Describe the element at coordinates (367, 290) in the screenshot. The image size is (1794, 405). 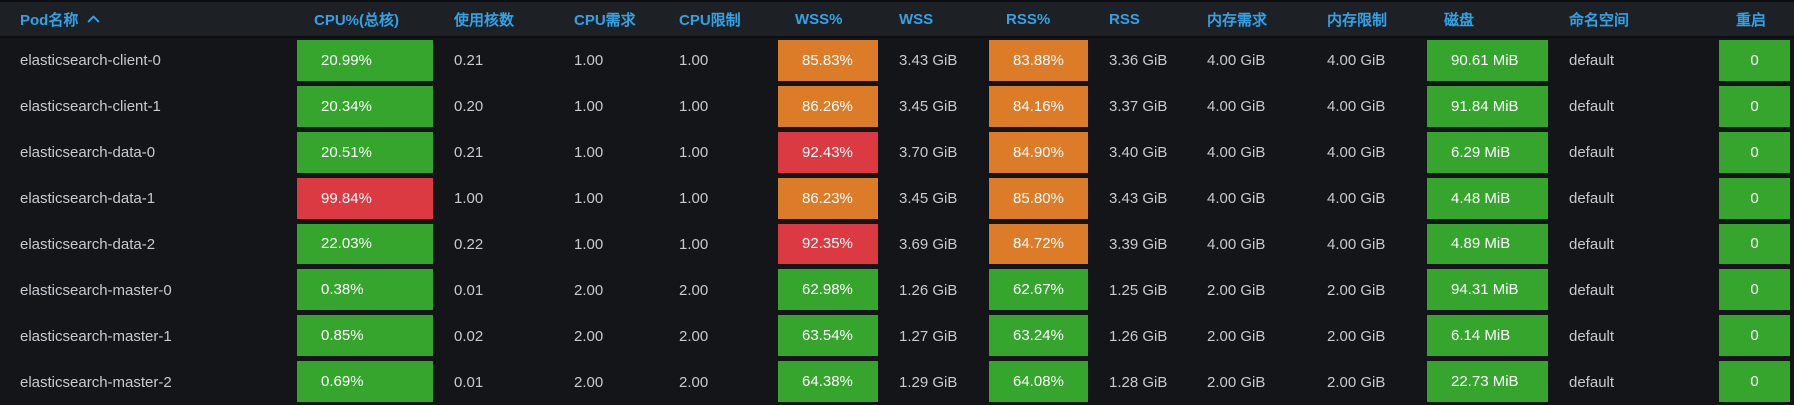
I see `cell-cpu_pct: 0.38%` at that location.